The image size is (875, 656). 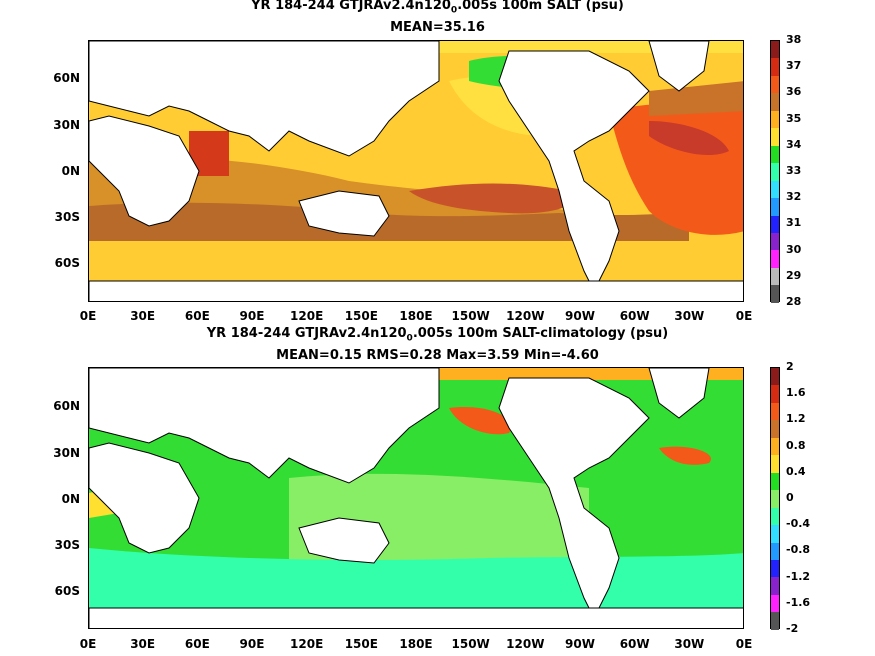 I want to click on panel2-ylabel: 60N, so click(x=66, y=406).